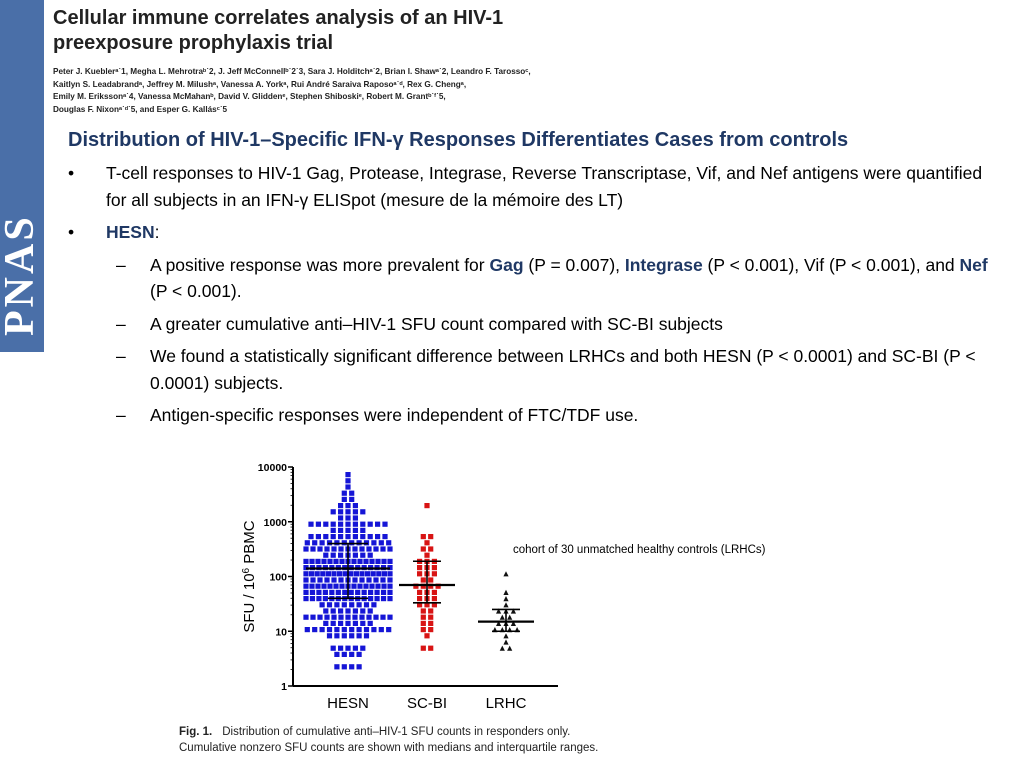 This screenshot has width=1024, height=768. What do you see at coordinates (663, 264) in the screenshot?
I see `integrase-label: Integrase` at bounding box center [663, 264].